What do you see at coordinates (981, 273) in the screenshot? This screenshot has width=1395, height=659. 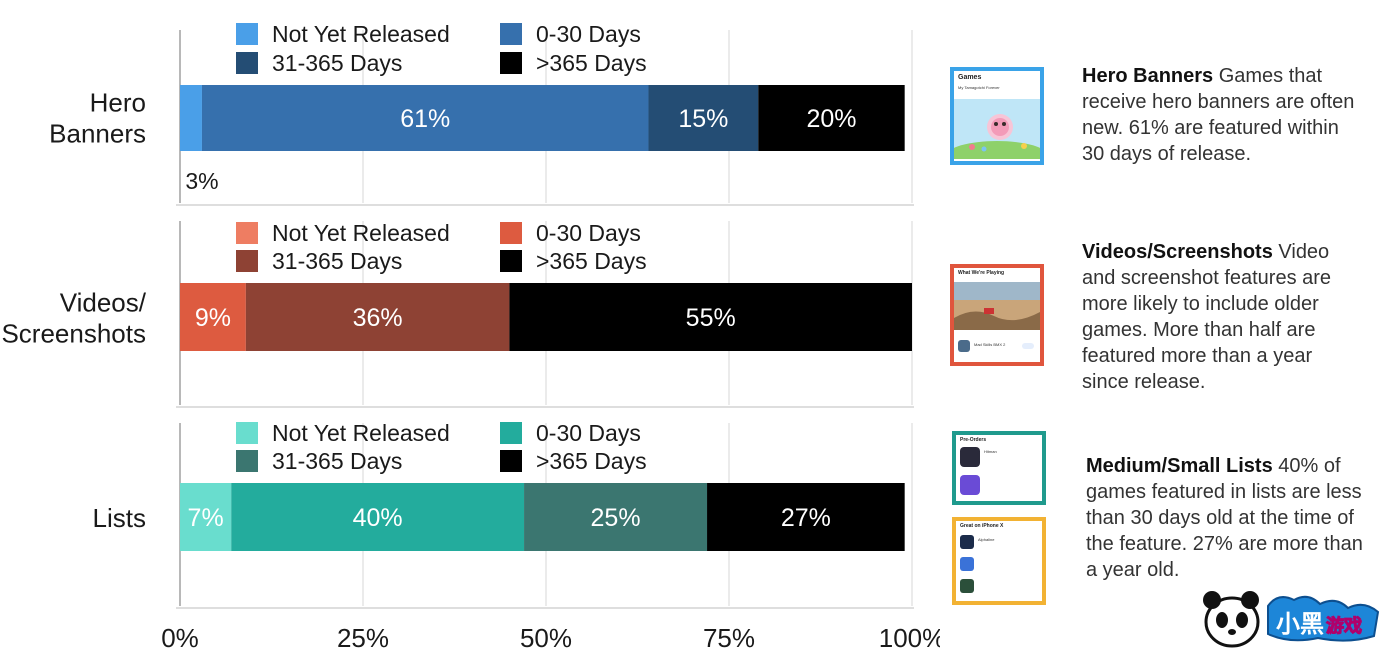 I see `thumbnail-title: What We're Playing` at bounding box center [981, 273].